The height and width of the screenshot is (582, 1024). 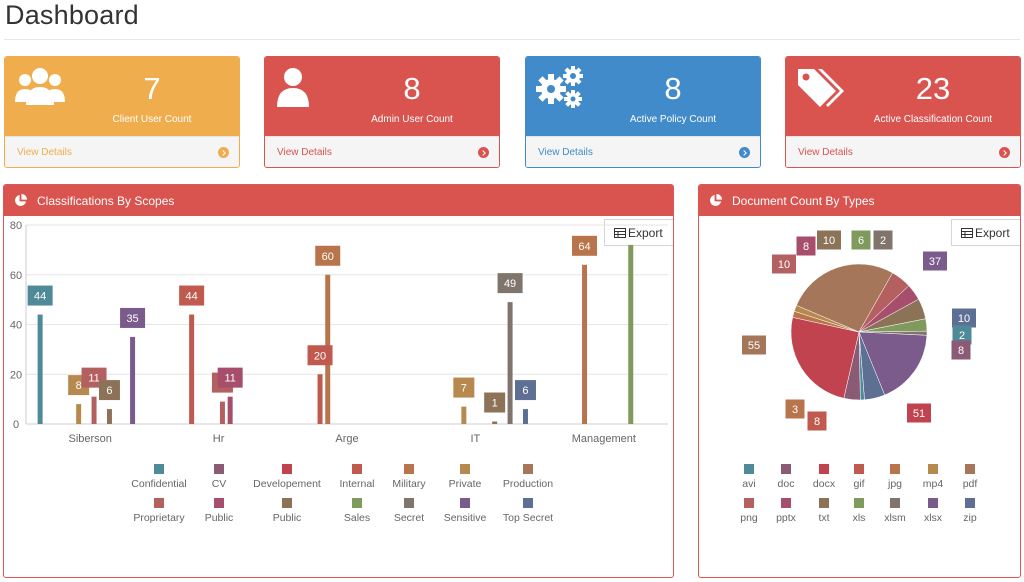 I want to click on x-tick-label: Arge, so click(x=346, y=439).